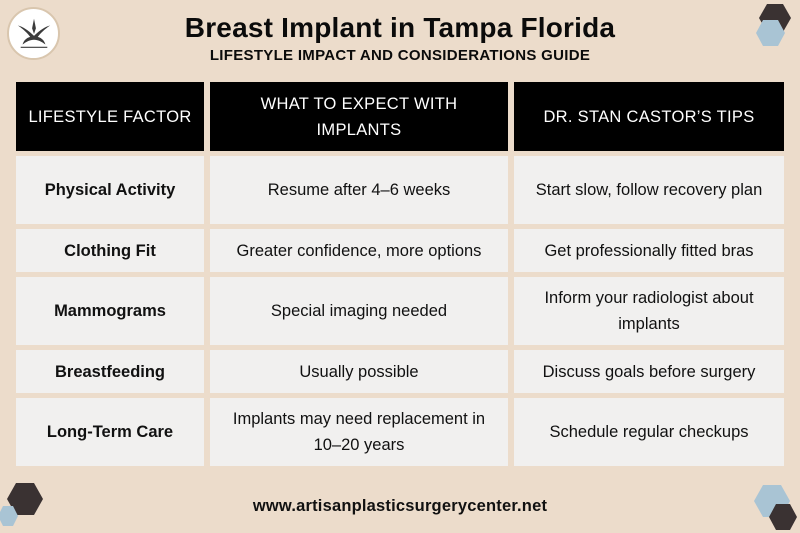  I want to click on lifestyle-factor-cell: Mammograms, so click(110, 311).